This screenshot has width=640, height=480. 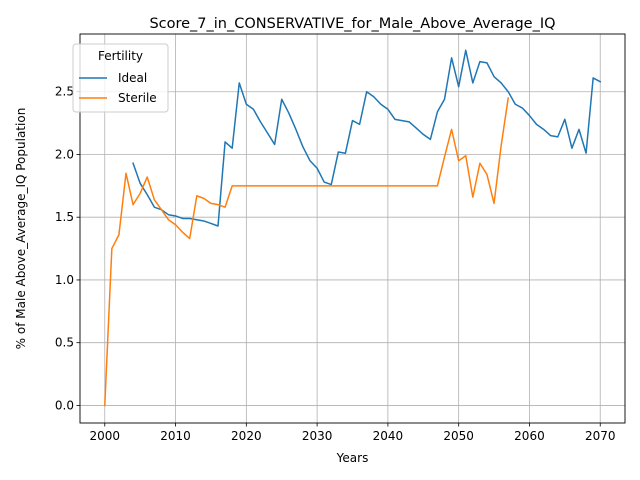 I want to click on x-tick-label: 2000, so click(x=104, y=436).